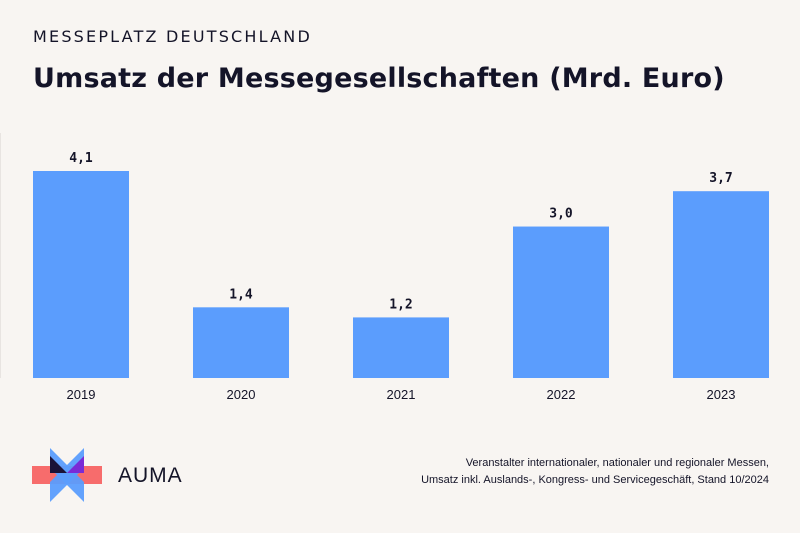  I want to click on bar-2022, so click(561, 302).